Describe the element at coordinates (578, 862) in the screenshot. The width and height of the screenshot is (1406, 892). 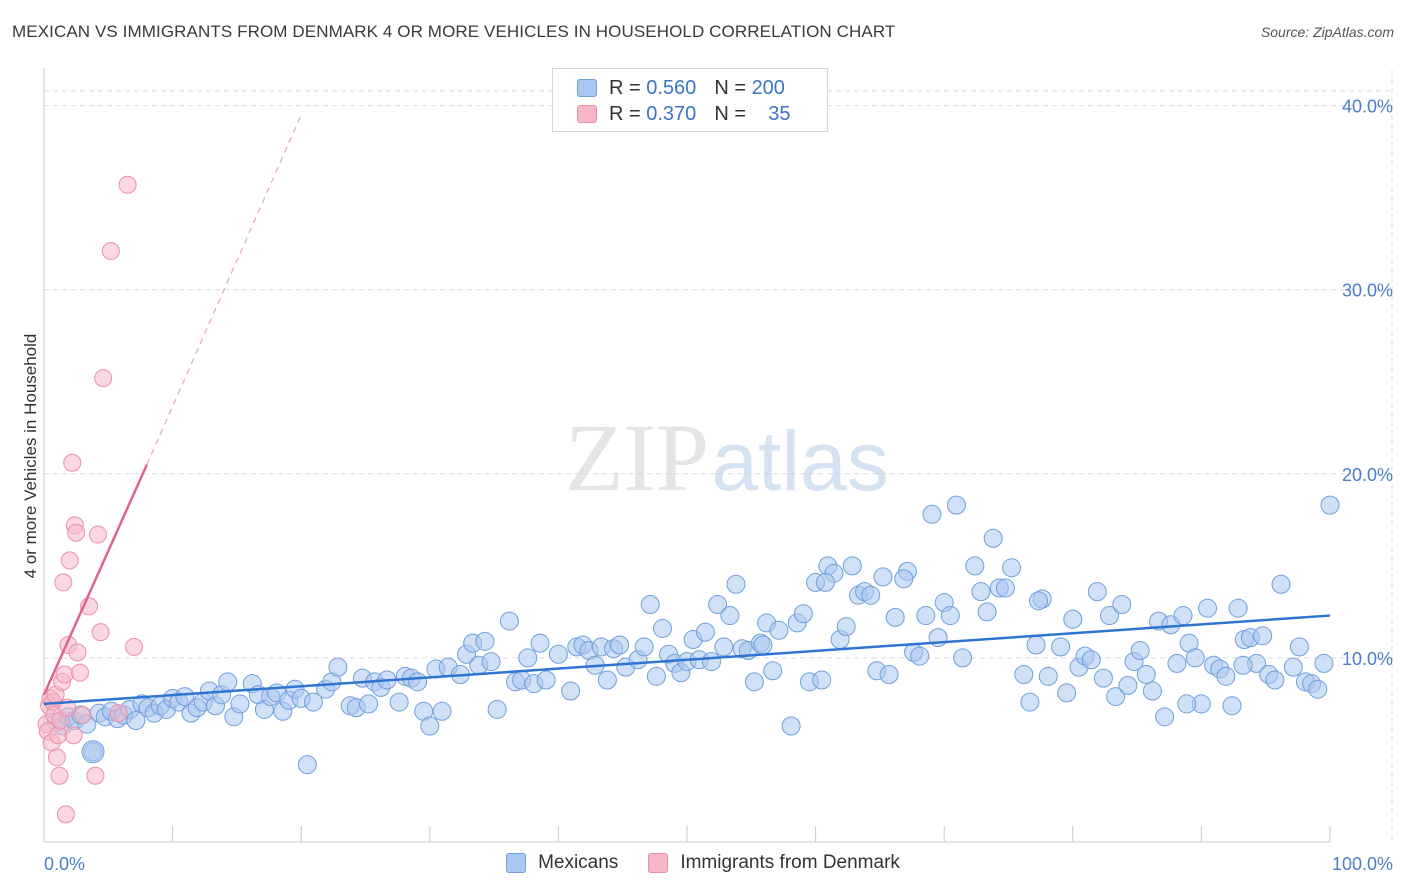
I see `legend-label-mexicans: Mexicans` at that location.